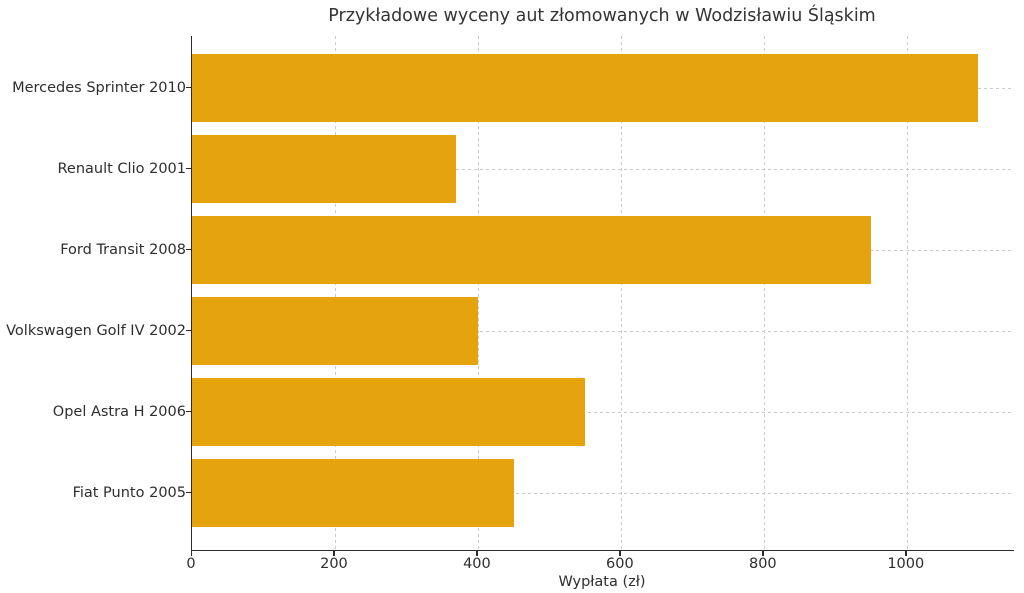  What do you see at coordinates (585, 87) in the screenshot?
I see `bar-mercedes-sprinter-2010` at bounding box center [585, 87].